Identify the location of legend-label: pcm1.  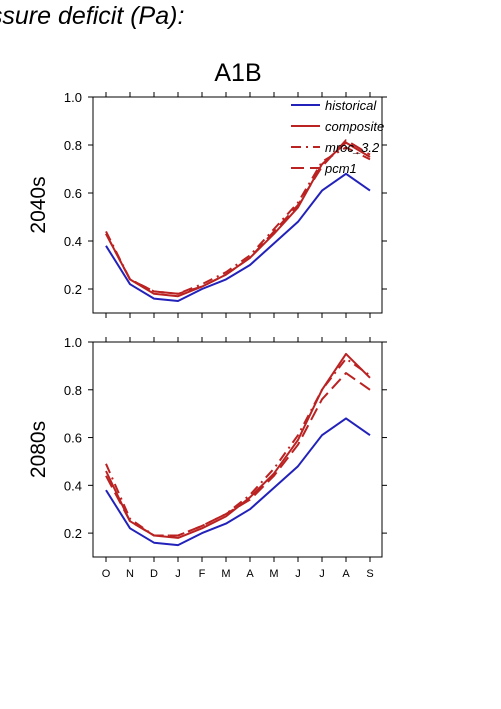
(340, 168).